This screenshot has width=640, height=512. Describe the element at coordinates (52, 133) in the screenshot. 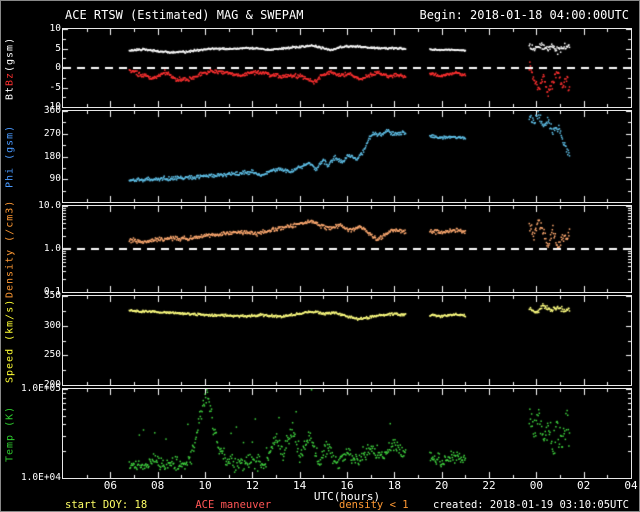

I see `y-tick-label: 270` at that location.